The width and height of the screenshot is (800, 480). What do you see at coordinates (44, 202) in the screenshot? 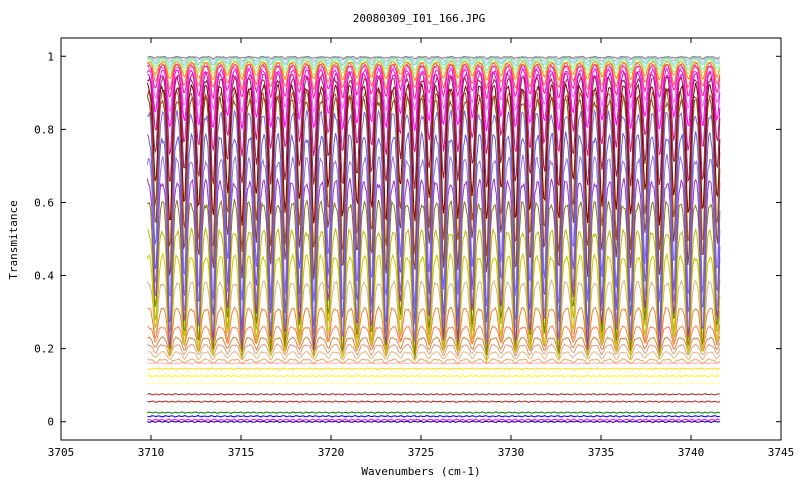
I see `y-tick-label: 0.6` at bounding box center [44, 202].